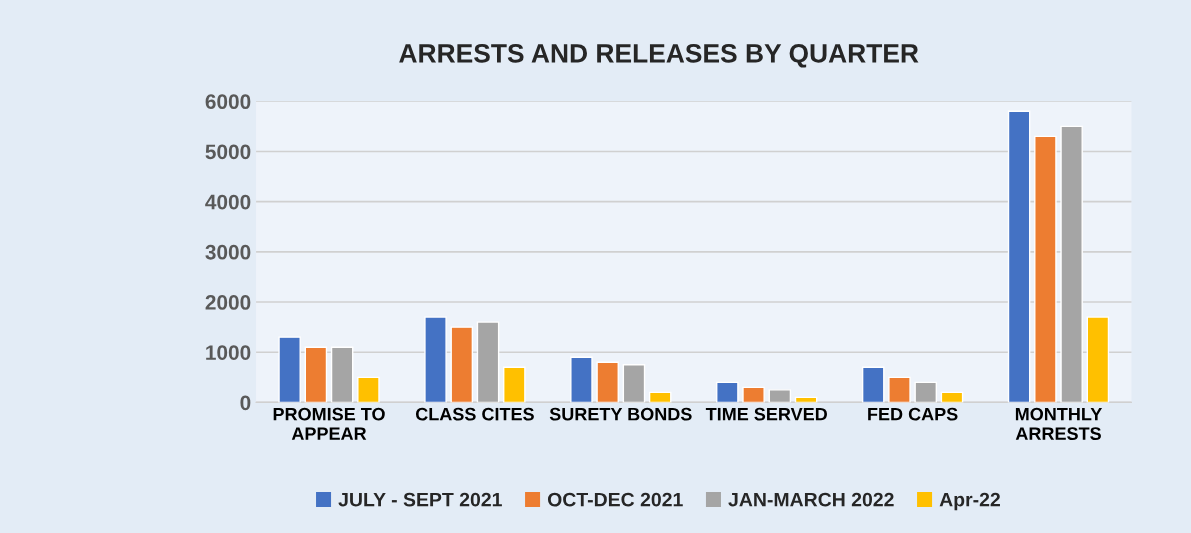 Image resolution: width=1191 pixels, height=533 pixels. Describe the element at coordinates (228, 352) in the screenshot. I see `y-tick-label: 1000` at that location.